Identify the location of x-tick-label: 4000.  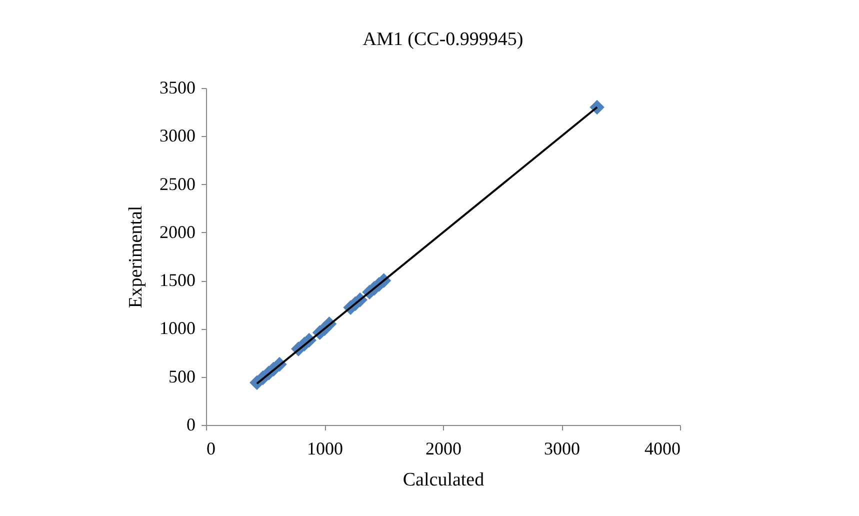
(662, 448).